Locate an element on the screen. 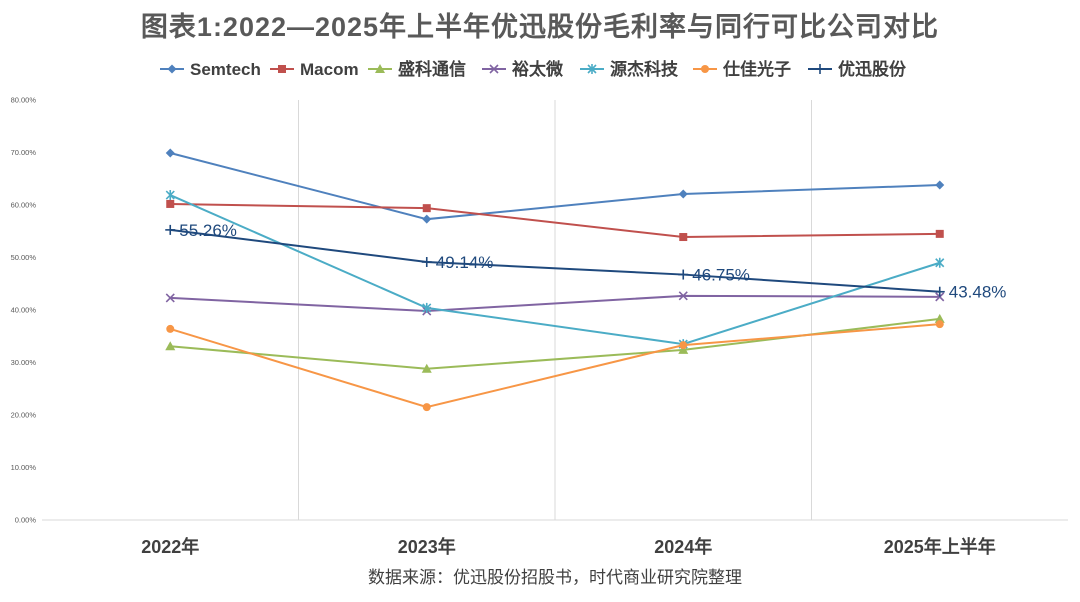  y-tick-label: 70.00% is located at coordinates (24, 152).